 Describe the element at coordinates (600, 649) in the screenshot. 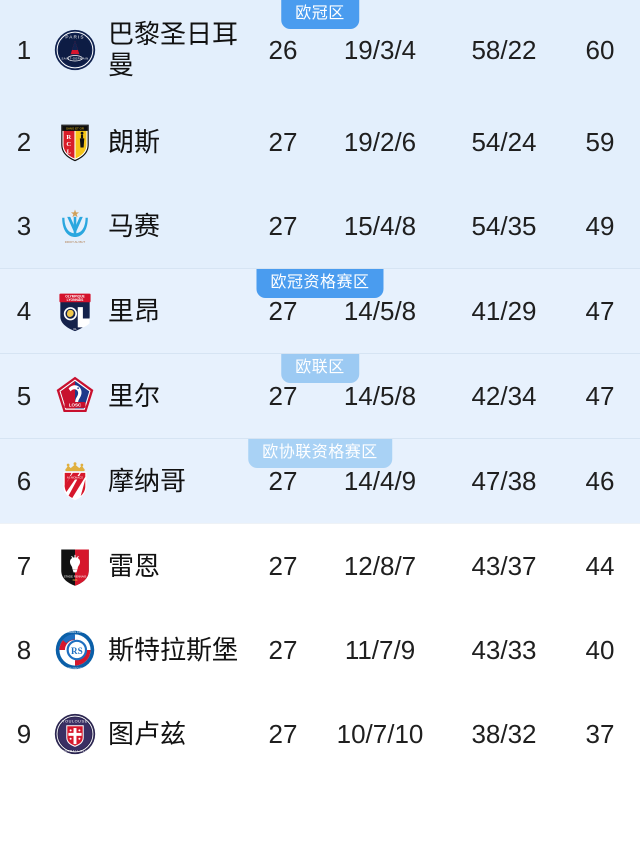

I see `cell-points: 40` at that location.